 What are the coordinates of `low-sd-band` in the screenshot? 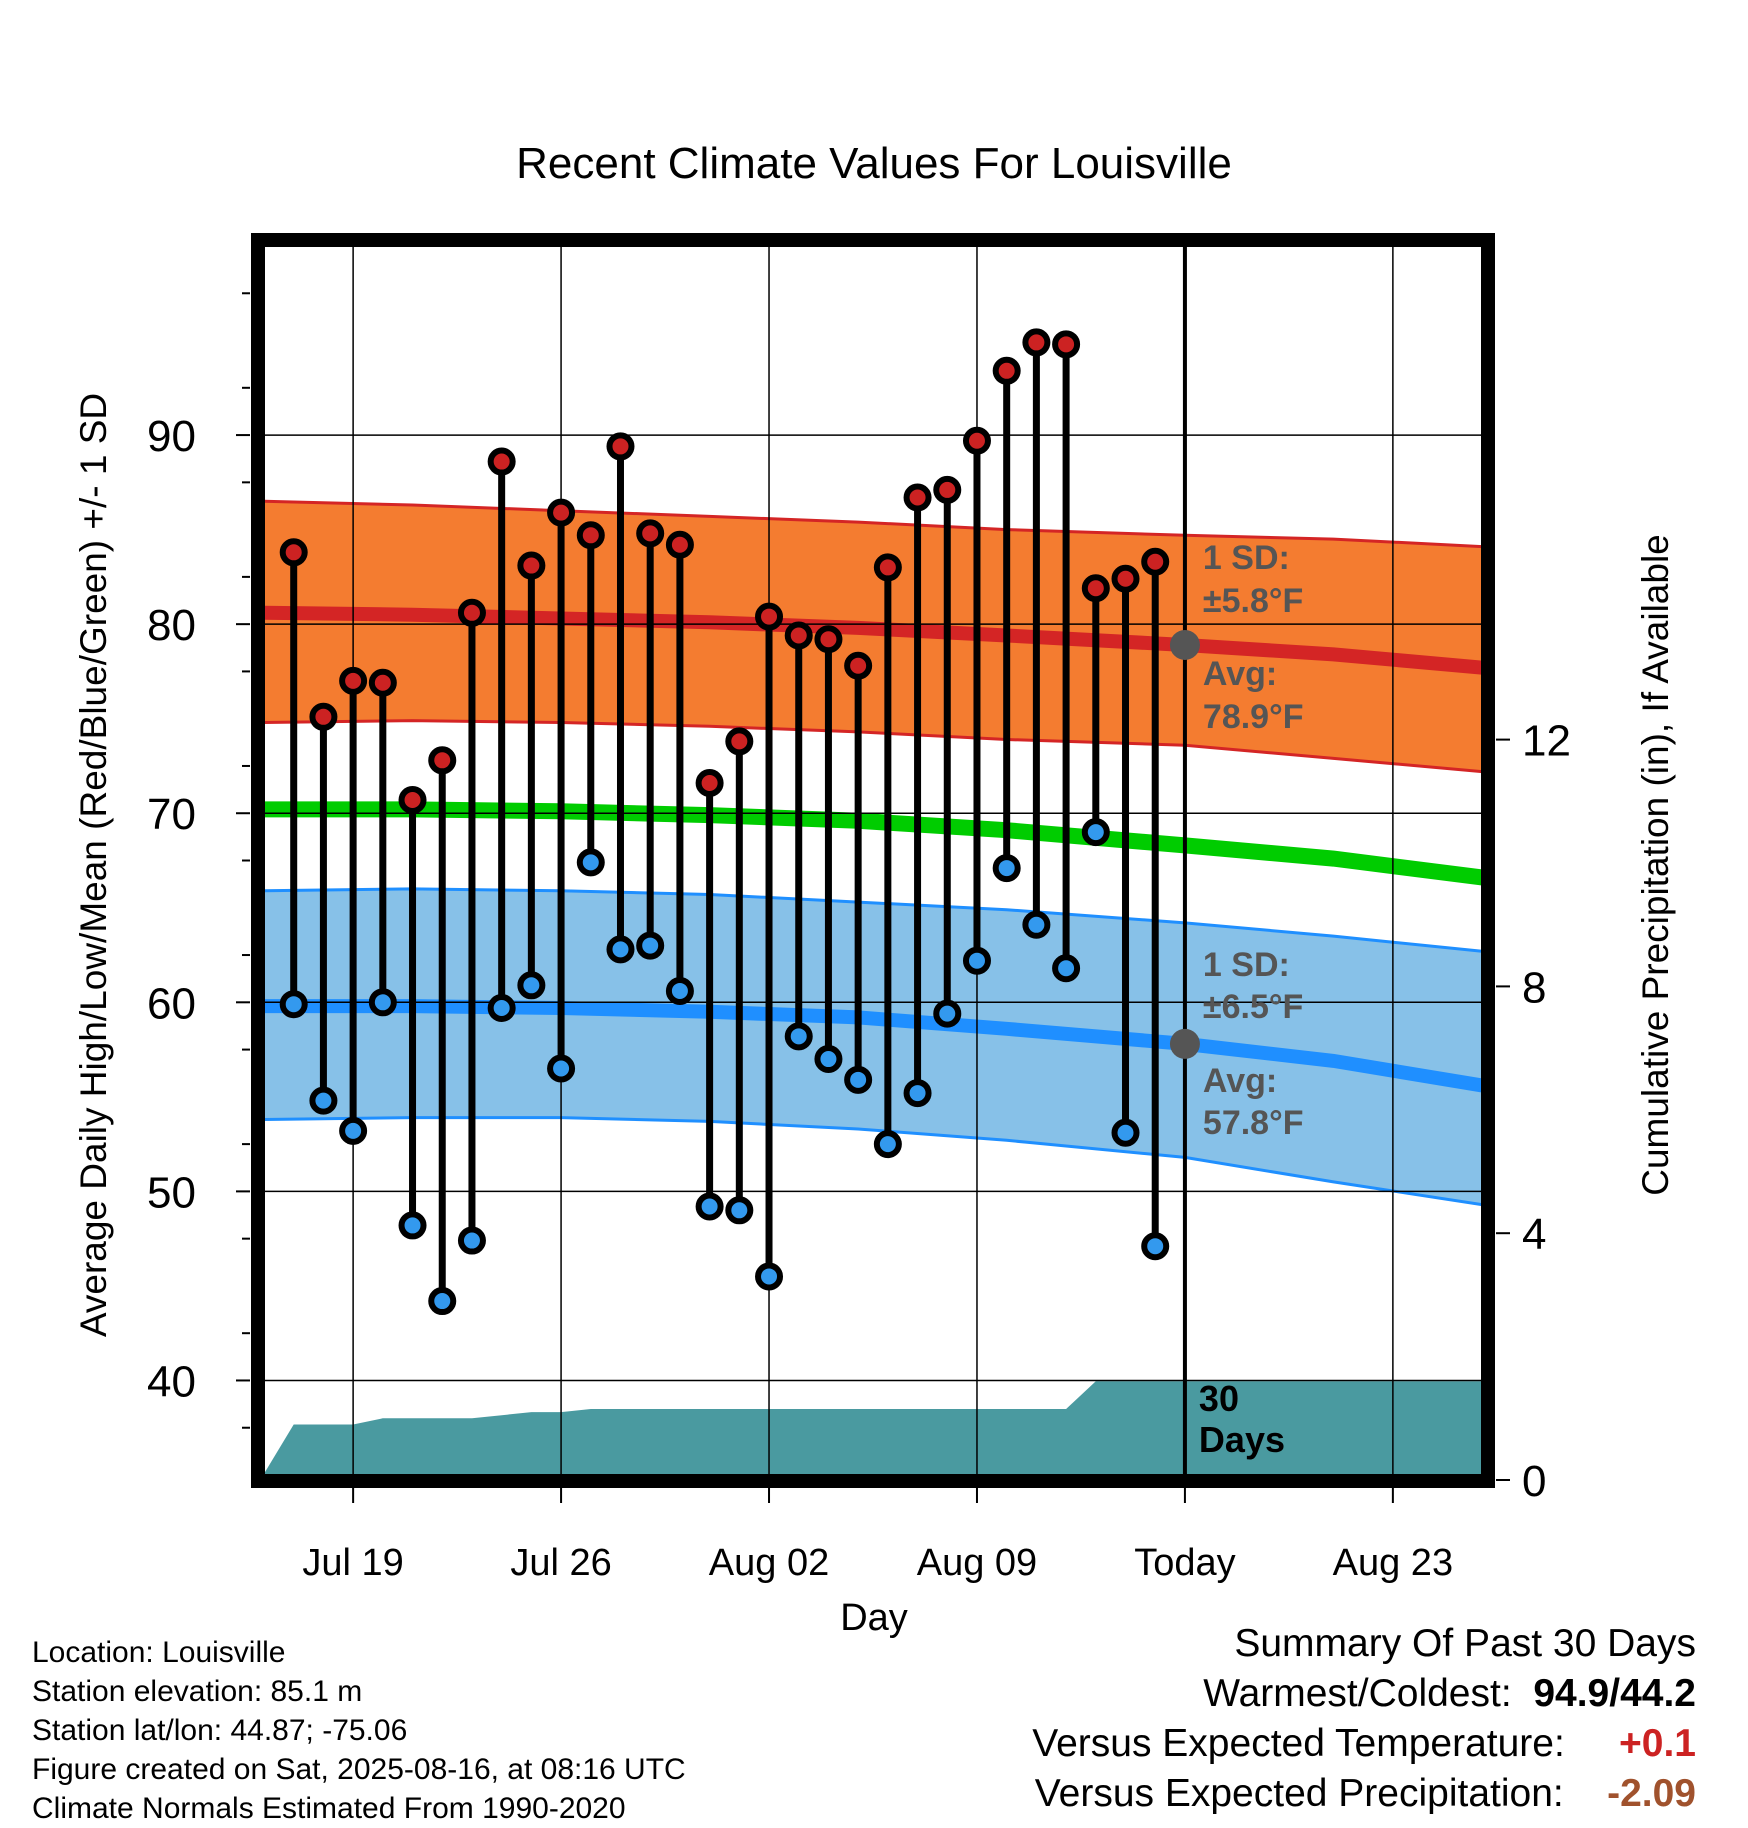 It's located at (873, 1046).